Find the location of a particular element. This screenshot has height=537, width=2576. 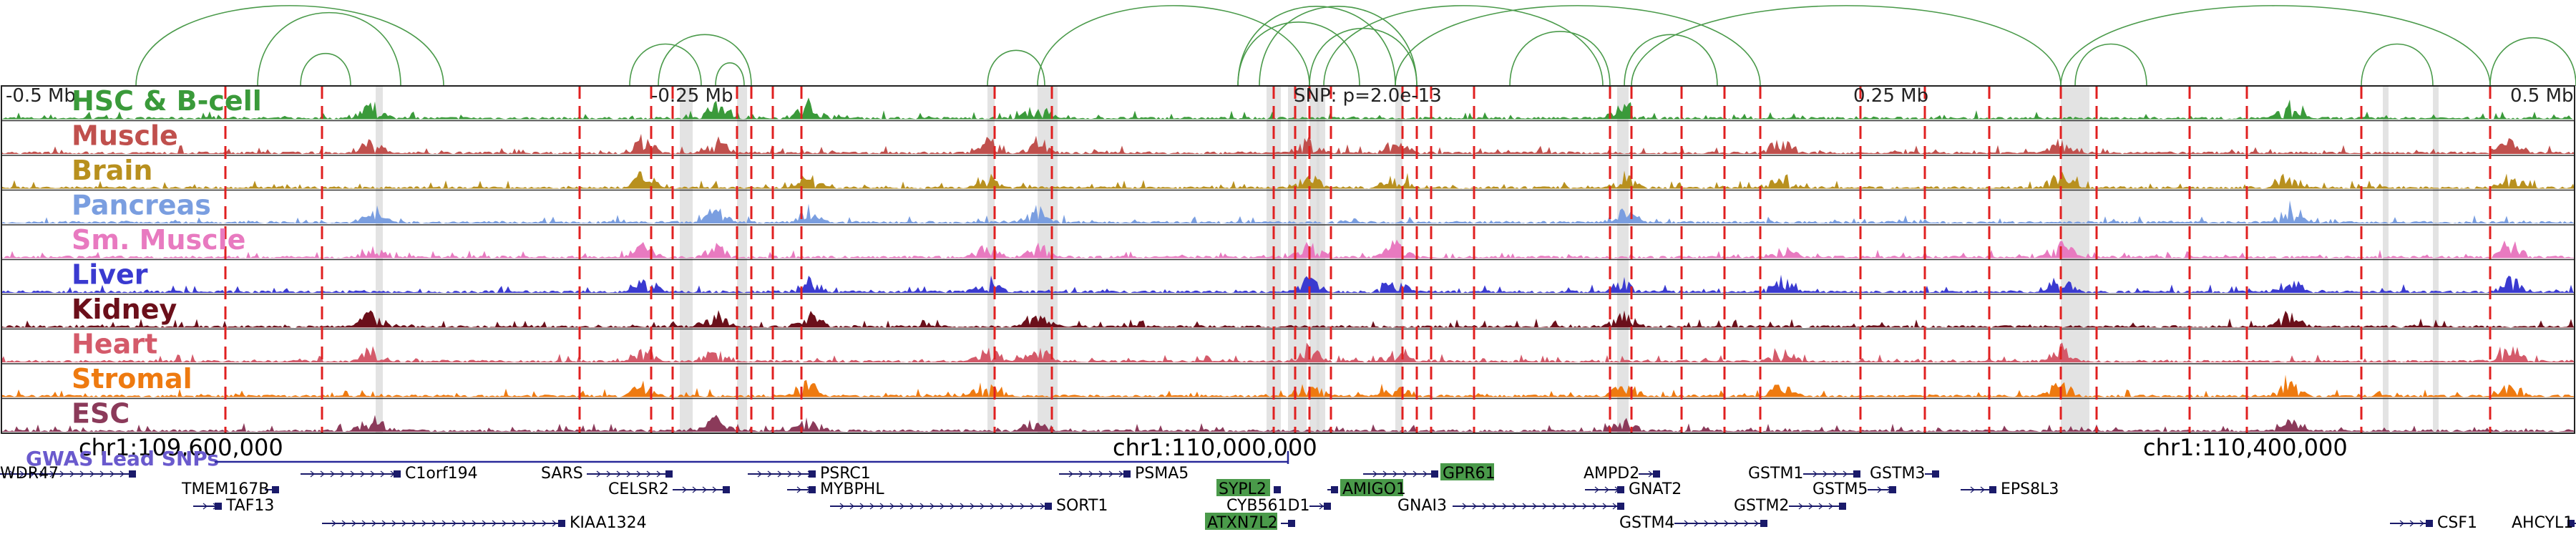

track-label: Heart is located at coordinates (114, 344).